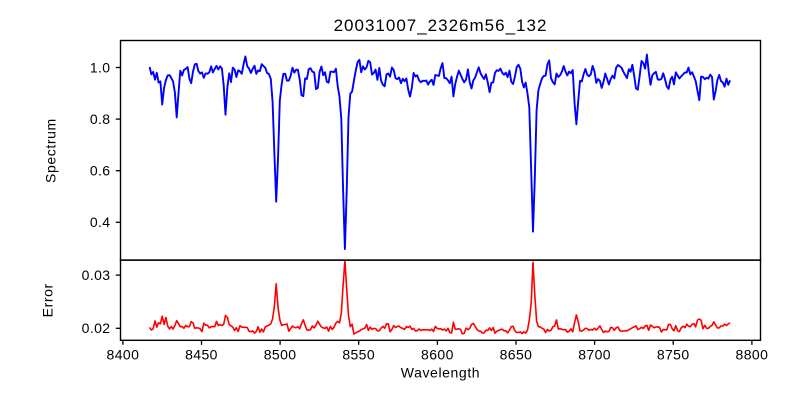 Image resolution: width=800 pixels, height=405 pixels. I want to click on svg-text: 8450, so click(201, 355).